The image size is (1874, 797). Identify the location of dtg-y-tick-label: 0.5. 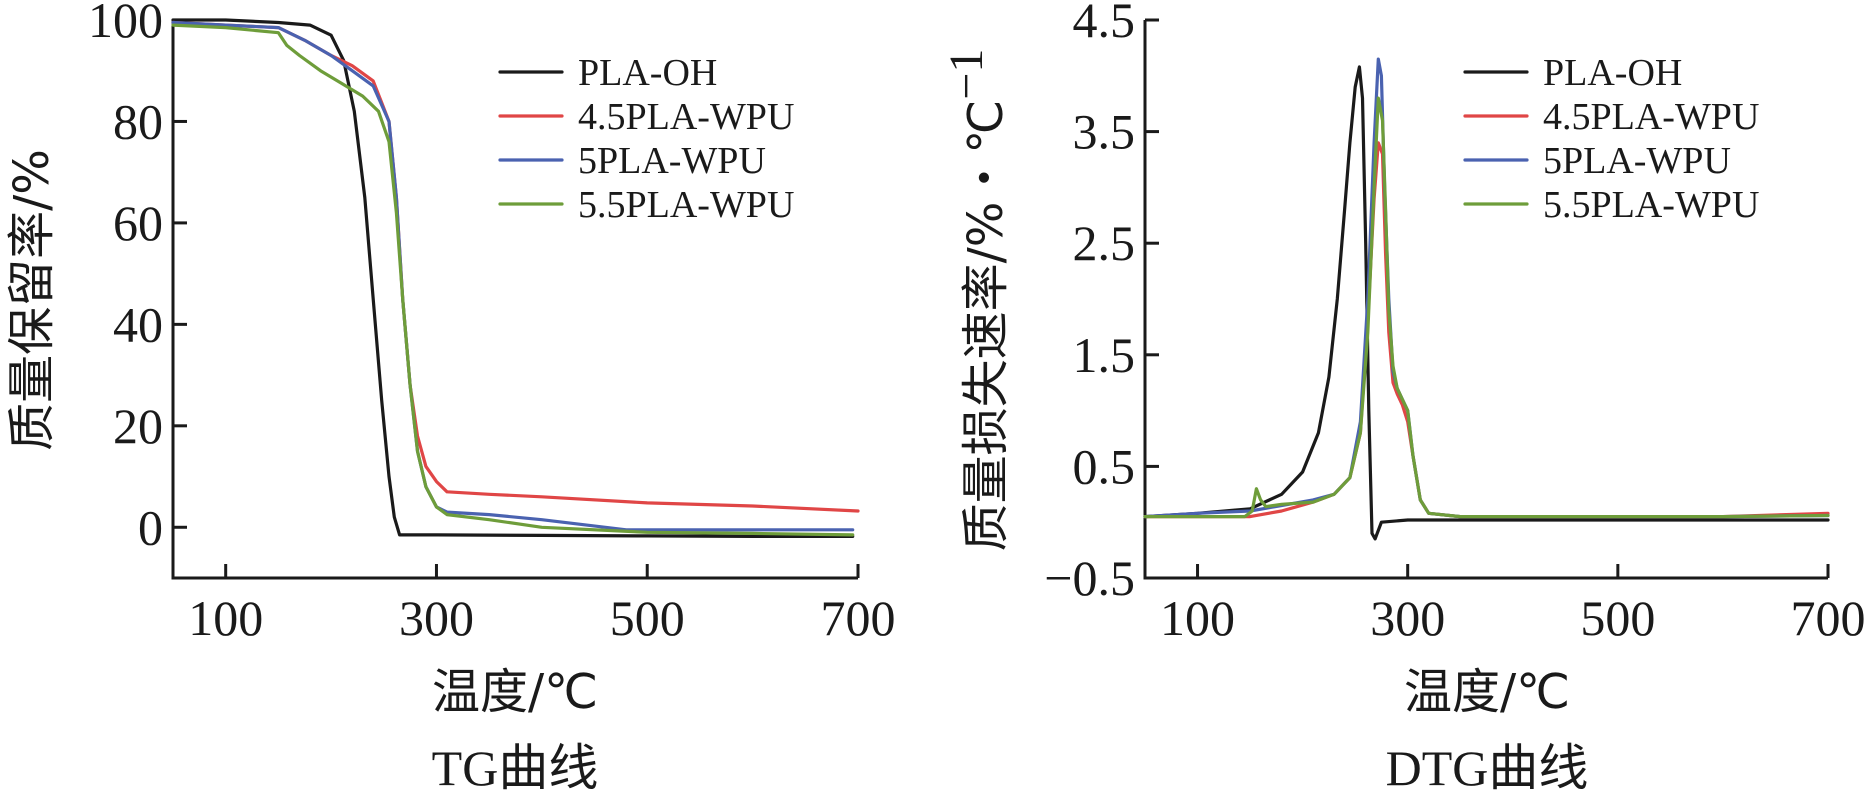
(1104, 466).